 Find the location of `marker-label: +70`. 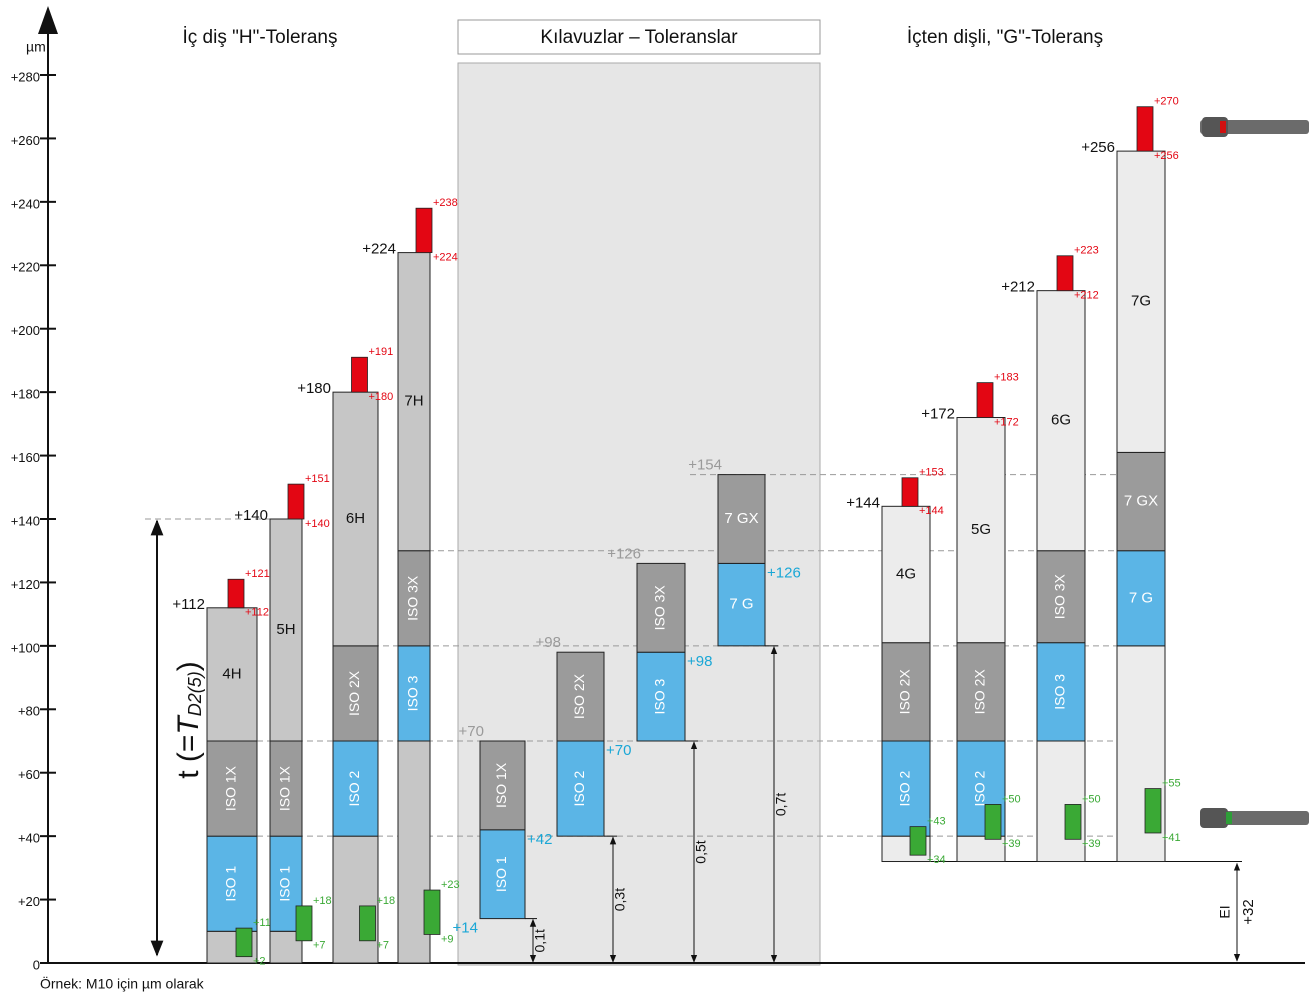

marker-label: +70 is located at coordinates (618, 750).